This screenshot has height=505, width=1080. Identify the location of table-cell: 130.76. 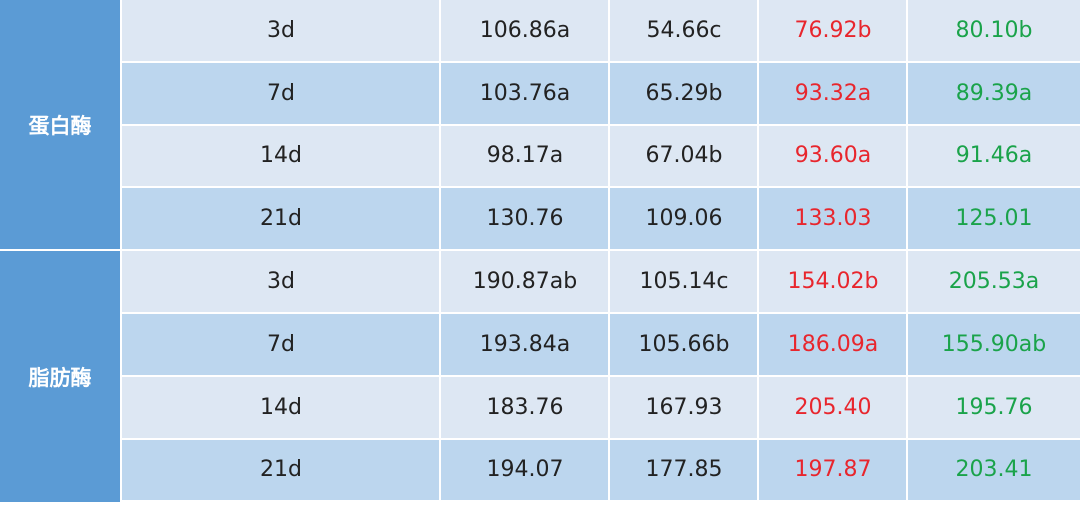
(524, 220).